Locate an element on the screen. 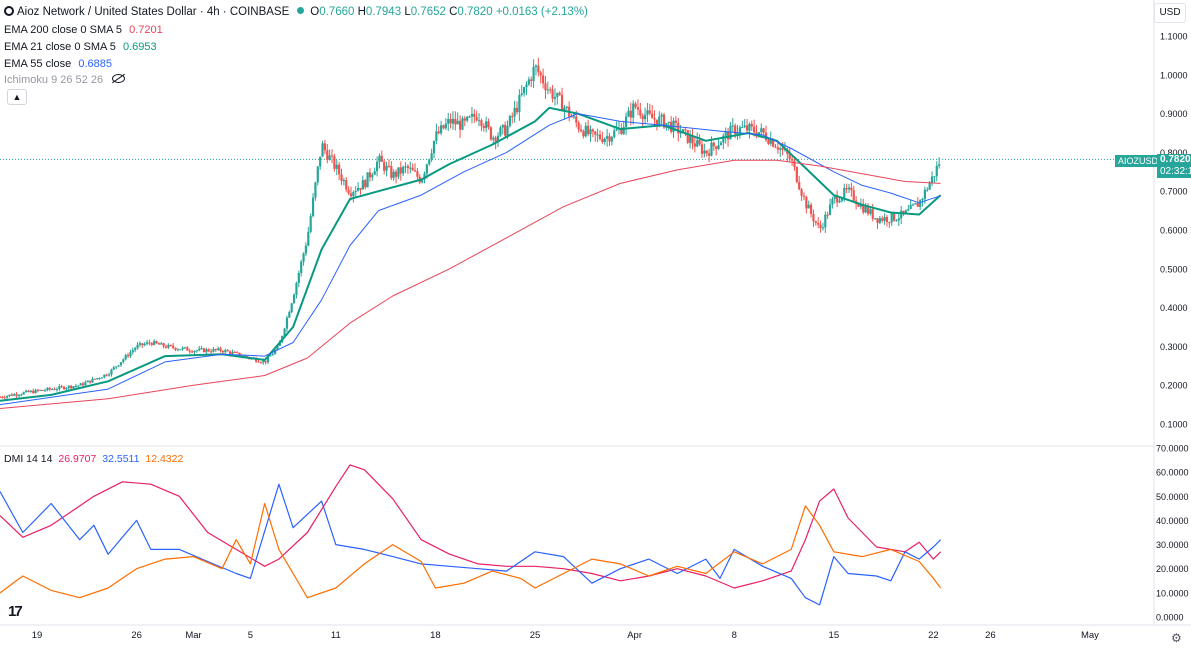 This screenshot has height=649, width=1191. price-tick-label: 0.4000 is located at coordinates (1174, 308).